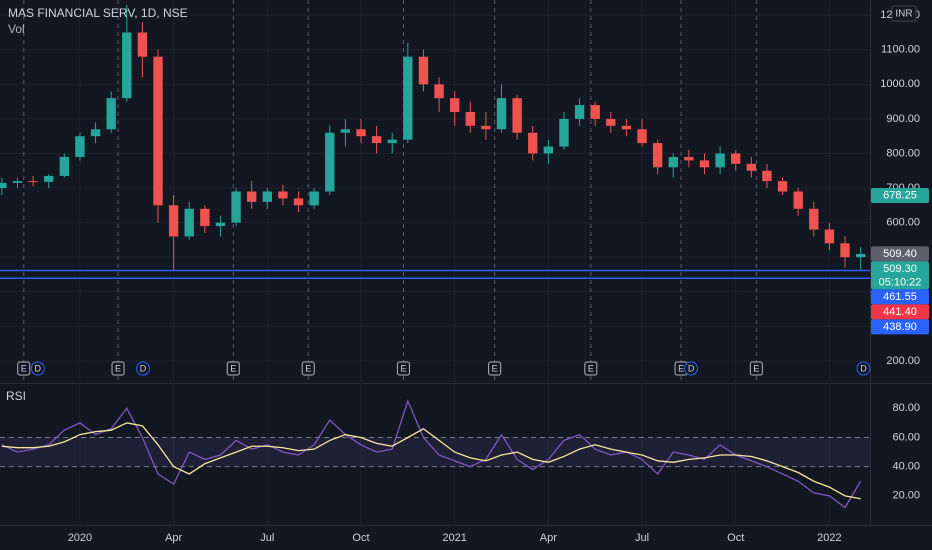 The width and height of the screenshot is (932, 550). What do you see at coordinates (454, 538) in the screenshot?
I see `x-tick-label: 2021` at bounding box center [454, 538].